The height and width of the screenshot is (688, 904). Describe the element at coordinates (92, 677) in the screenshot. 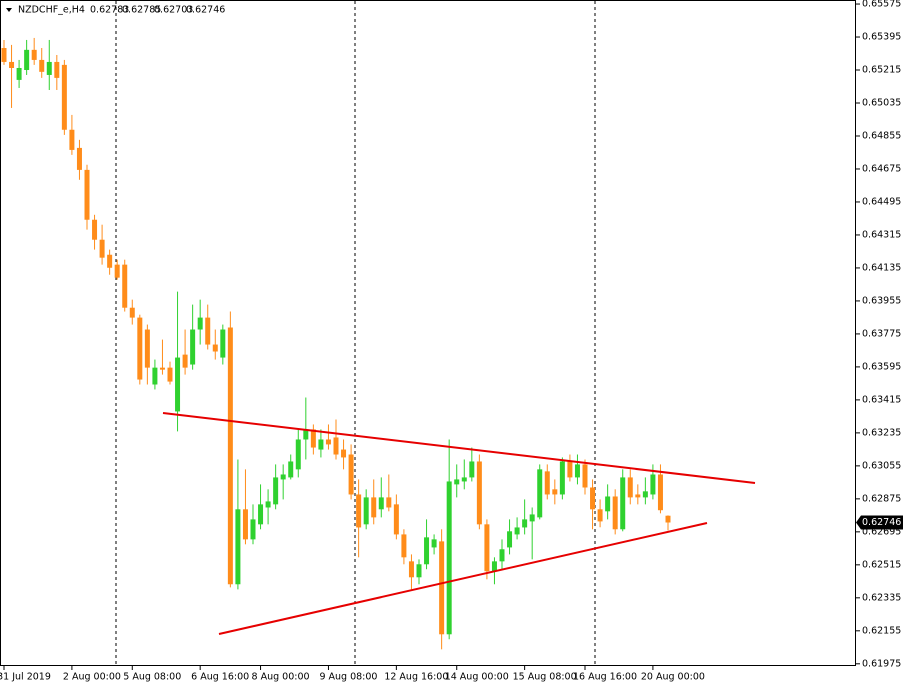

I see `x-tick-label: 2 Aug 00:00` at that location.